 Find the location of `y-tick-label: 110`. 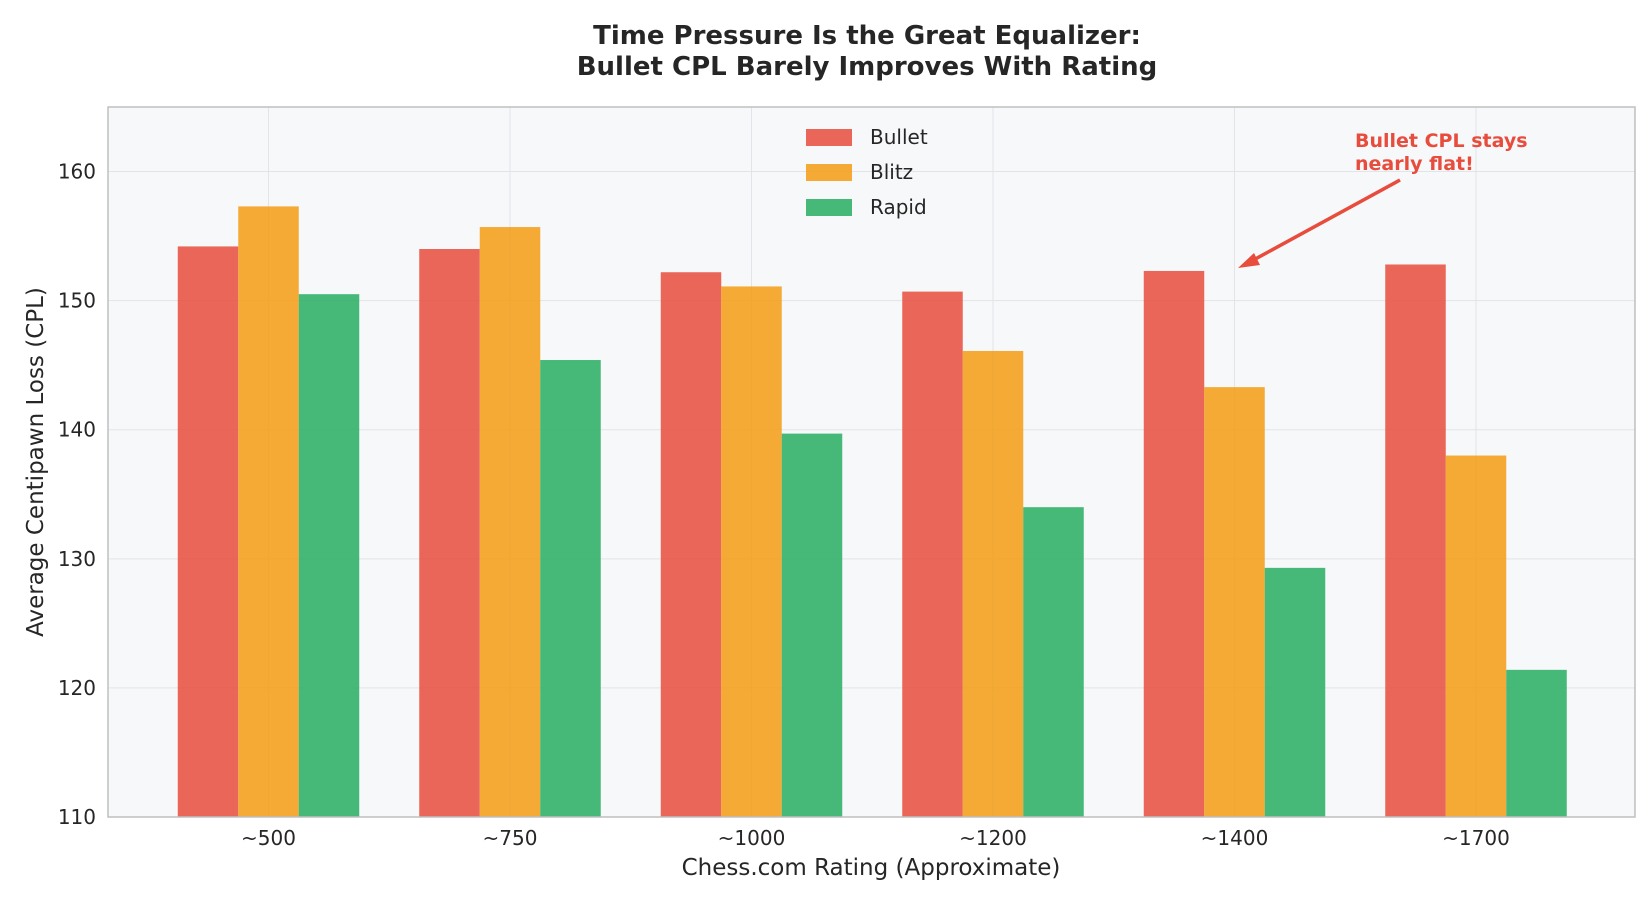

y-tick-label: 110 is located at coordinates (77, 817).